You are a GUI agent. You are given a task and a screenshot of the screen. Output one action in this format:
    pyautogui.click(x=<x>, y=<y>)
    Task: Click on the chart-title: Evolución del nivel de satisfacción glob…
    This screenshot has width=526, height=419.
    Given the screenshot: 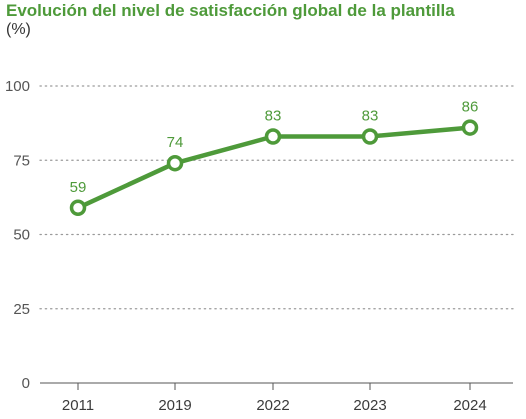 What is the action you would take?
    pyautogui.click(x=230, y=10)
    